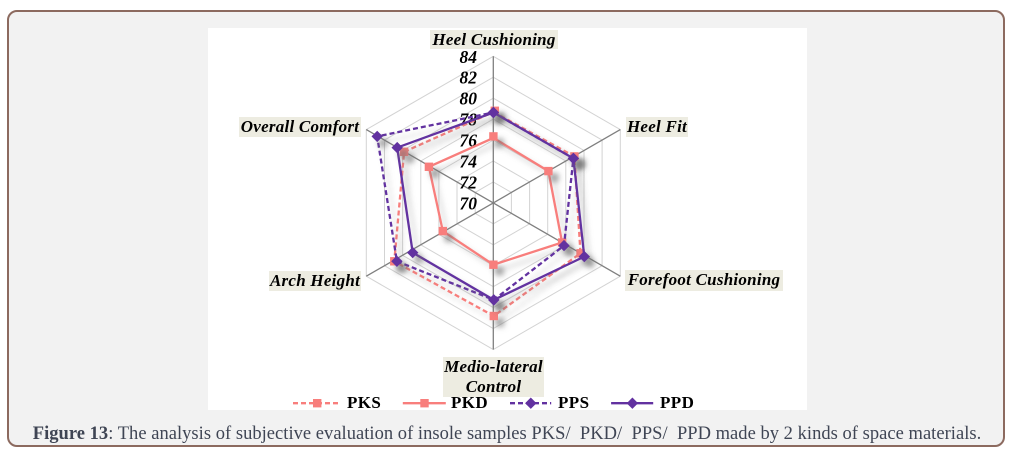  Describe the element at coordinates (469, 78) in the screenshot. I see `svg-text: 82` at that location.